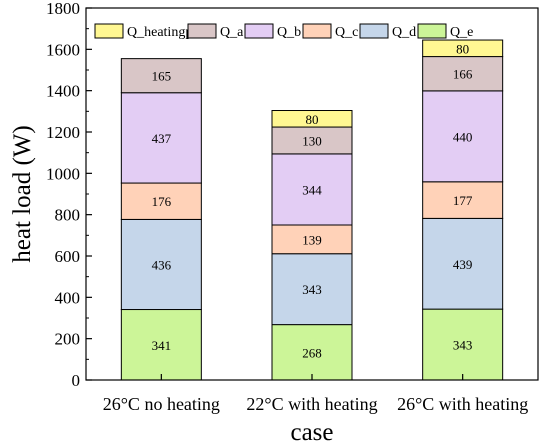 The width and height of the screenshot is (550, 445). I want to click on y-tick-label: 1400, so click(63, 91).